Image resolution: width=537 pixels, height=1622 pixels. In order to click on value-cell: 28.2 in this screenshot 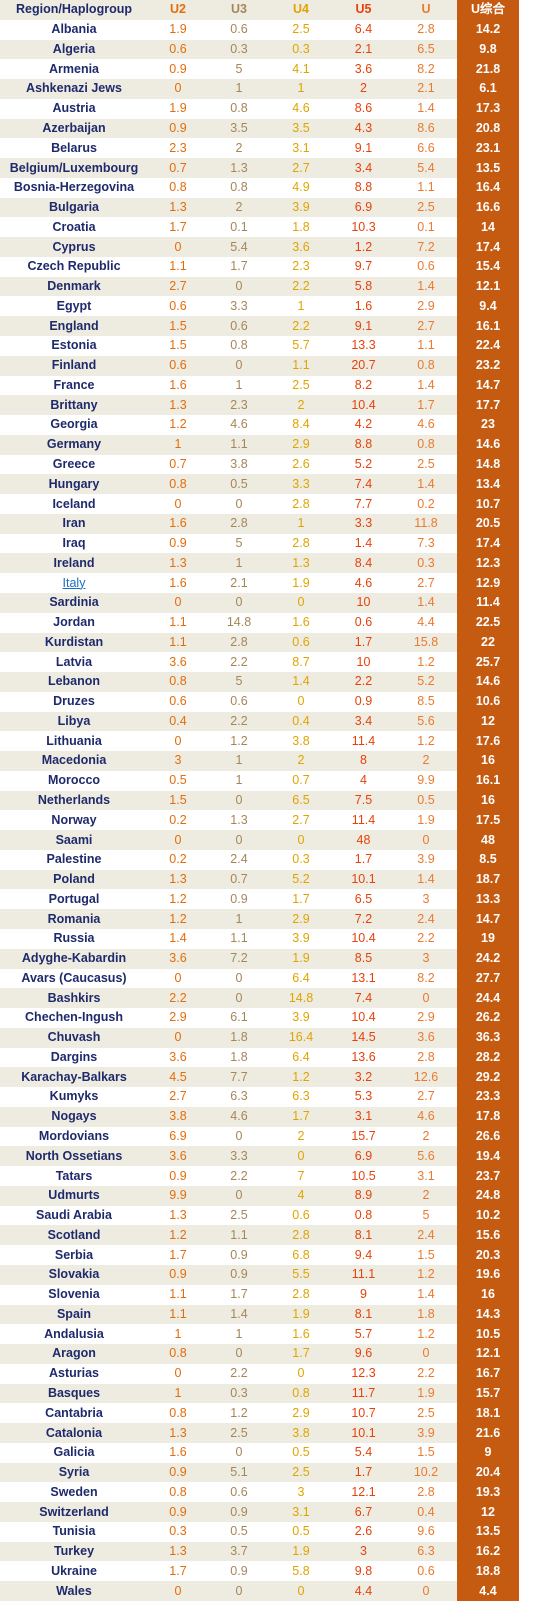, I will do `click(488, 1057)`.